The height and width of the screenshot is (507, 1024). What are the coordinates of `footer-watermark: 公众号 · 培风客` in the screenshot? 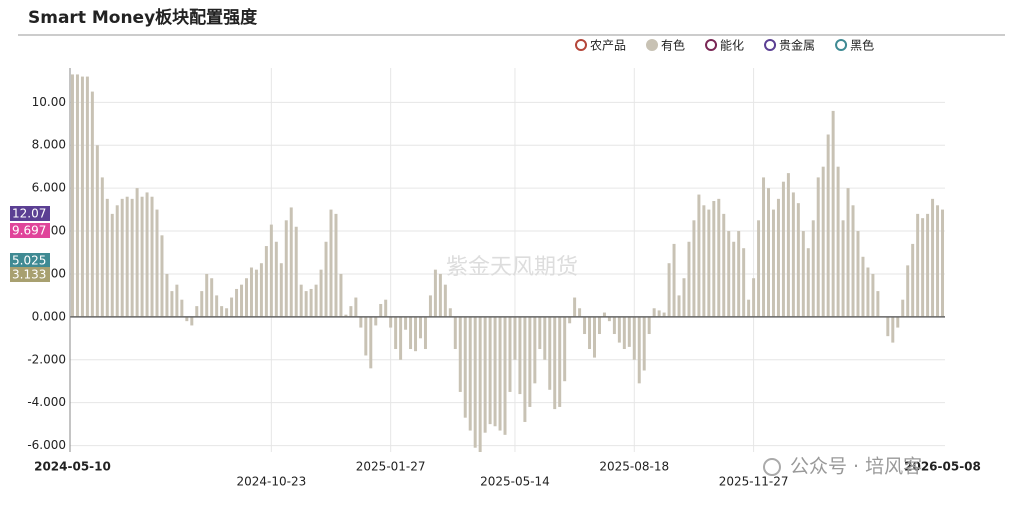 It's located at (856, 467).